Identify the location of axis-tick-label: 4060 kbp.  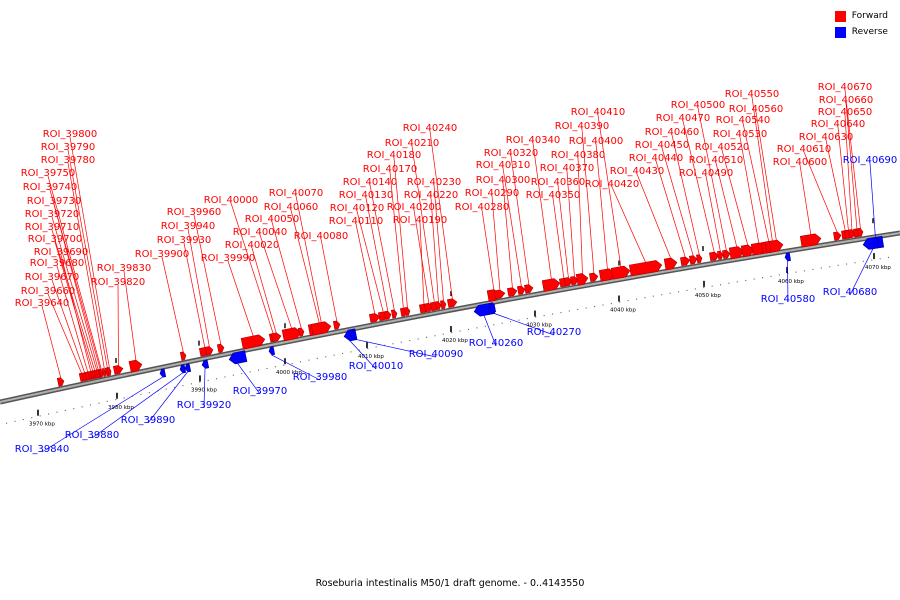
(791, 282).